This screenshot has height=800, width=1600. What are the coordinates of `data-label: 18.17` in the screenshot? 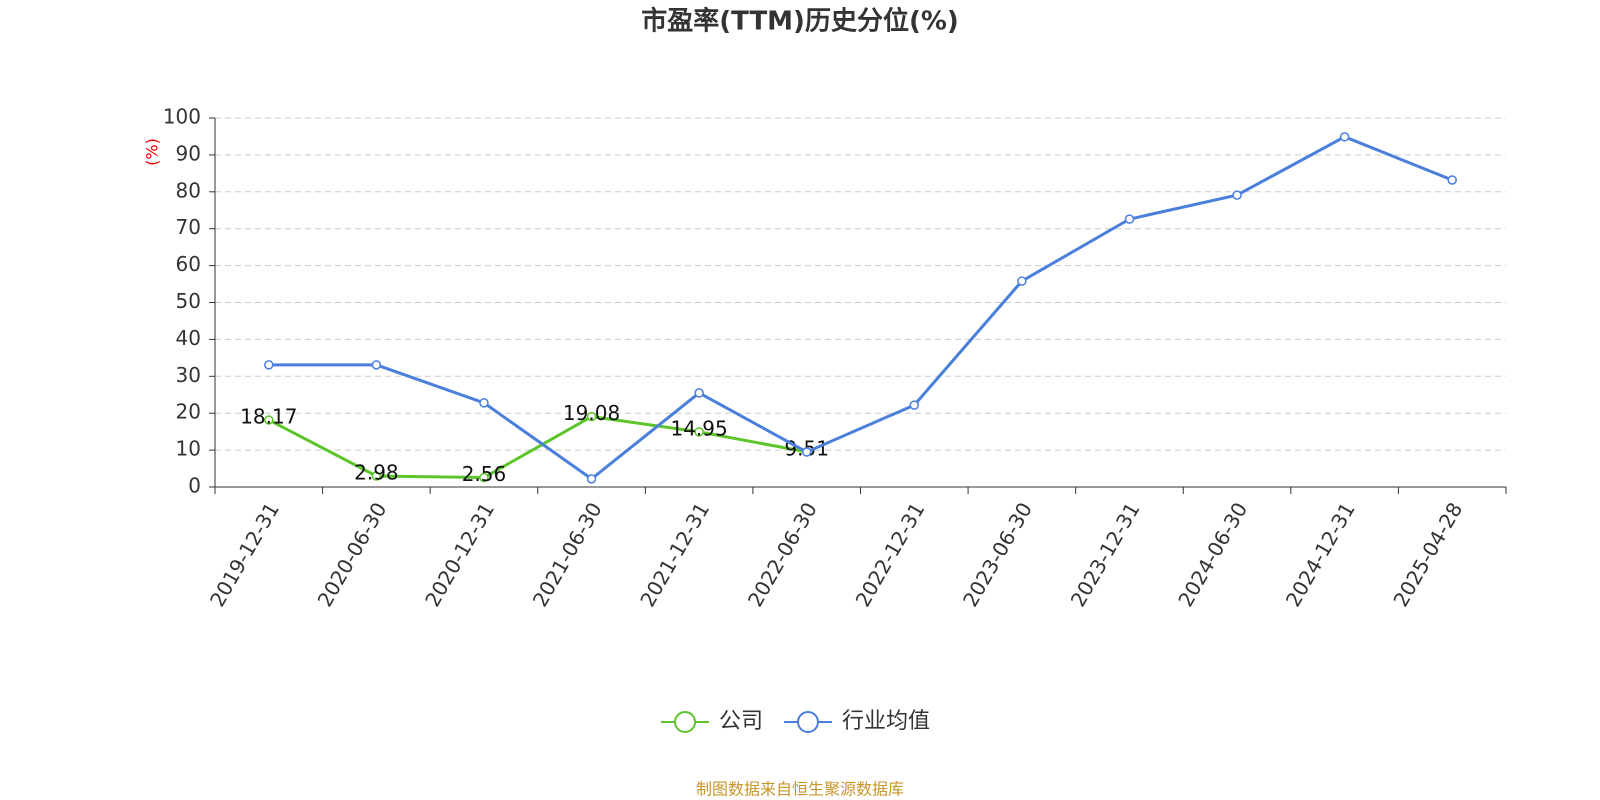 It's located at (268, 416).